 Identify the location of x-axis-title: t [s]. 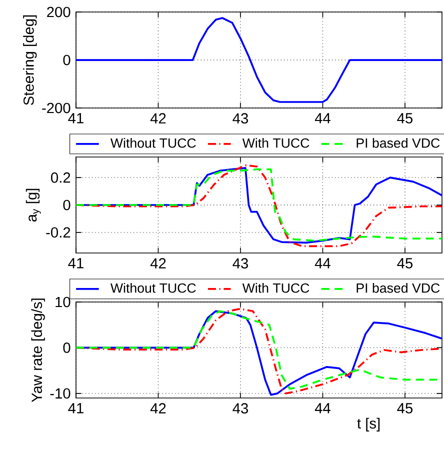
(368, 425).